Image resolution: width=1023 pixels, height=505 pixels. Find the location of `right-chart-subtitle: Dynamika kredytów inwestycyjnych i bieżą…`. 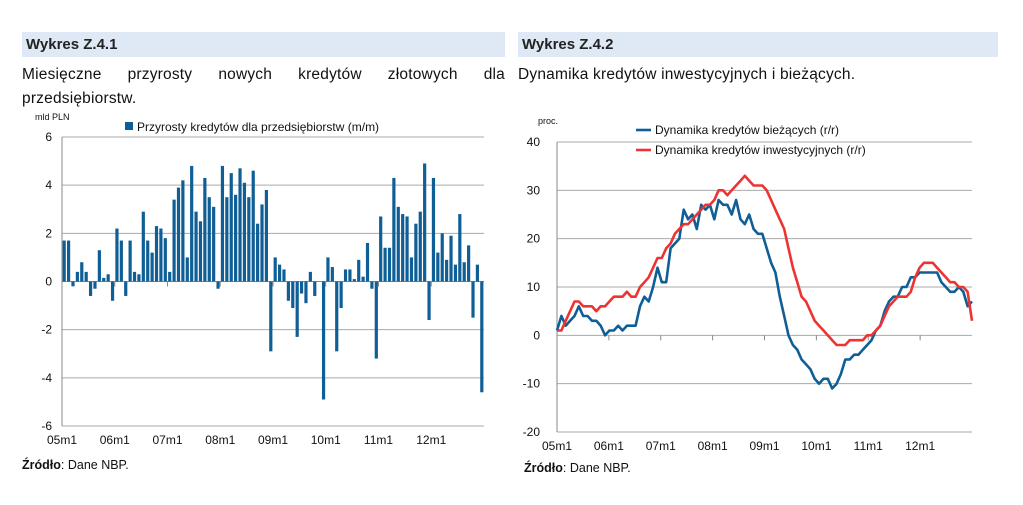

right-chart-subtitle: Dynamika kredytów inwestycyjnych i bieżą… is located at coordinates (687, 74).